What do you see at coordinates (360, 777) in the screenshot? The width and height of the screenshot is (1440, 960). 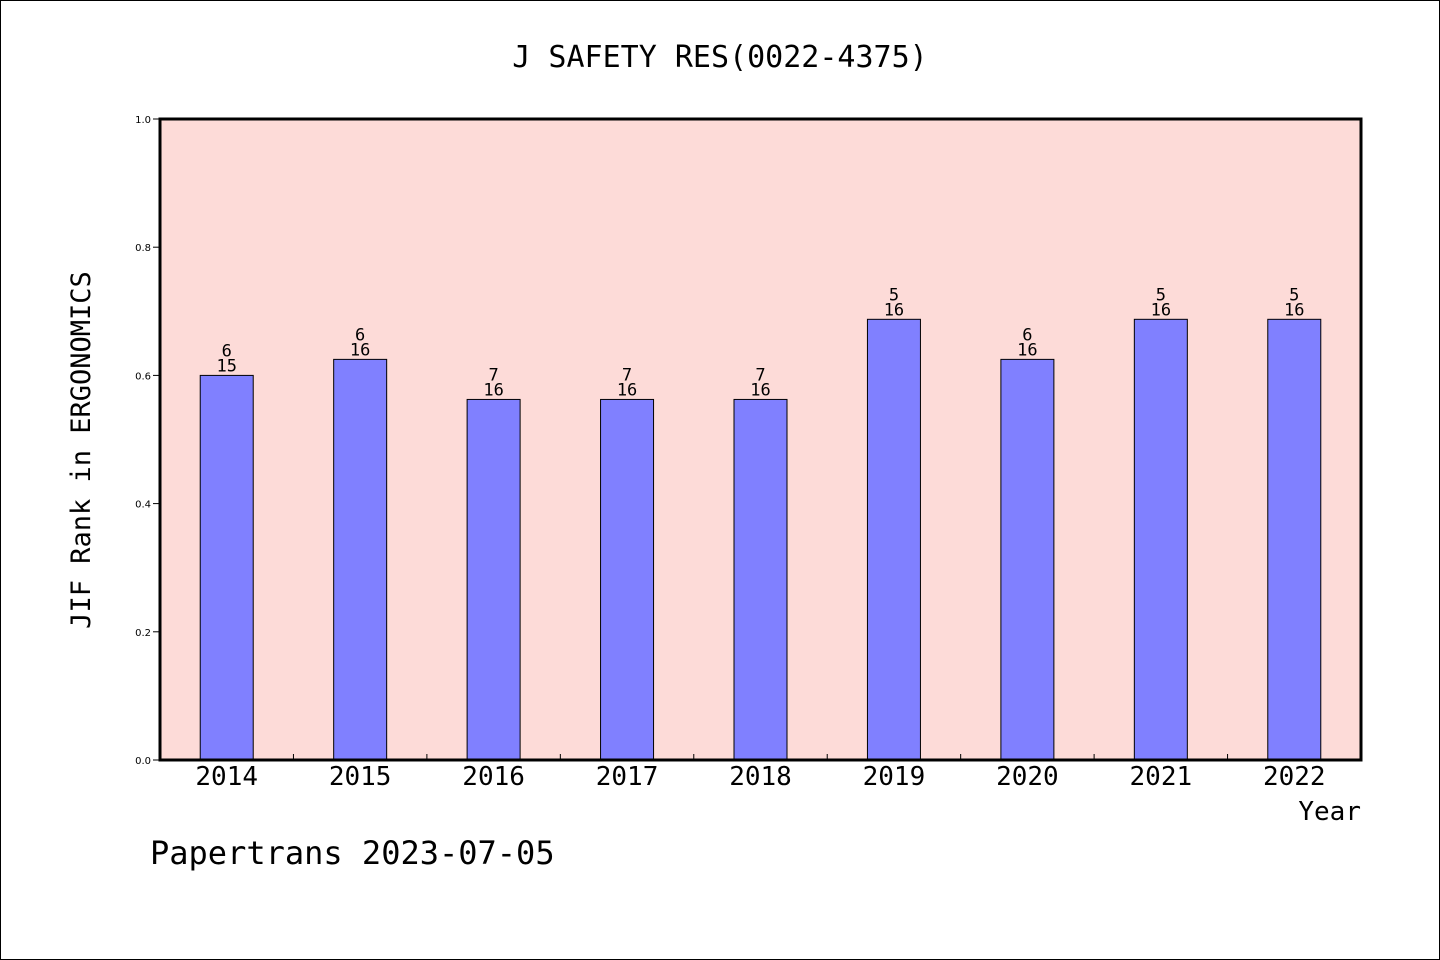 I see `x-tick-label: 2015` at bounding box center [360, 777].